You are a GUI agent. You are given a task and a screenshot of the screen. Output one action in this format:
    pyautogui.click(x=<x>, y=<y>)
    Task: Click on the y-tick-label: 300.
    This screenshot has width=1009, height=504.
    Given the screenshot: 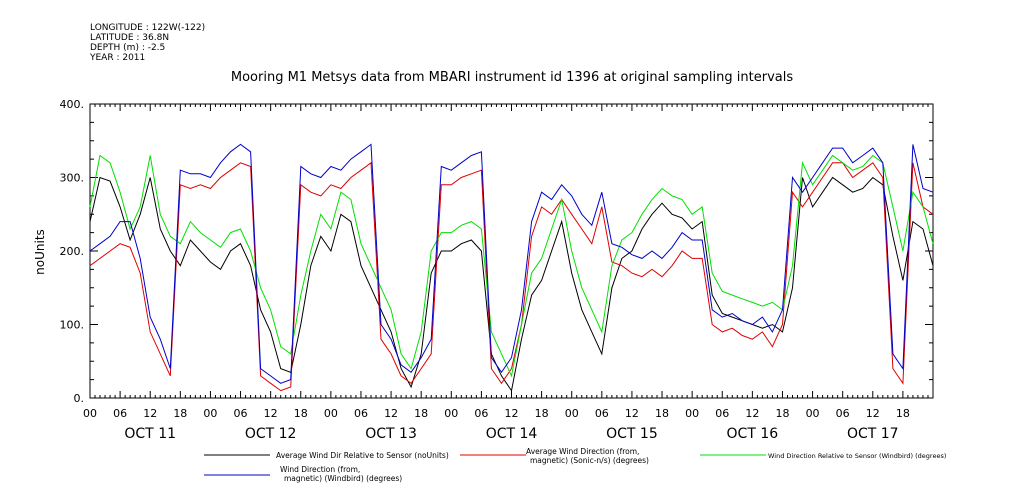 What is the action you would take?
    pyautogui.click(x=72, y=178)
    